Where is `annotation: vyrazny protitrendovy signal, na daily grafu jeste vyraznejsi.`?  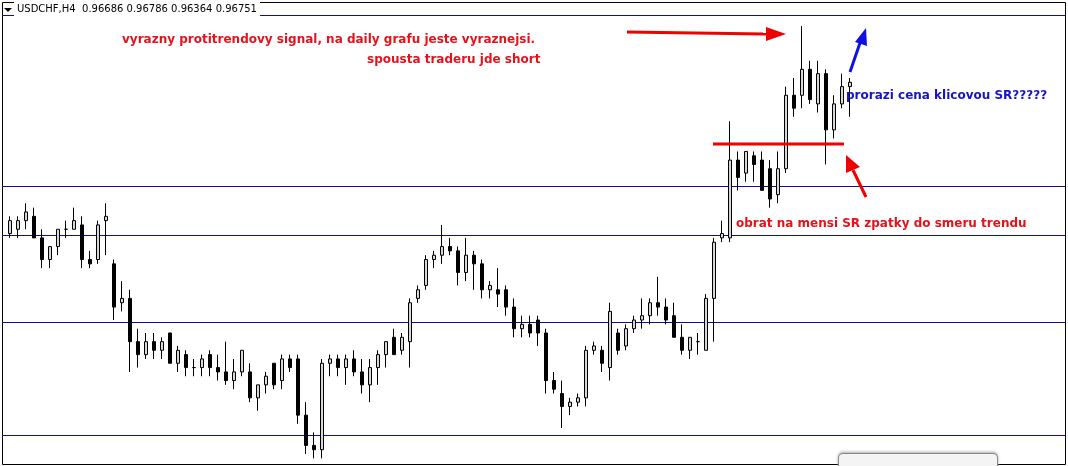
annotation: vyrazny protitrendovy signal, na daily grafu jeste vyraznejsi. is located at coordinates (329, 39).